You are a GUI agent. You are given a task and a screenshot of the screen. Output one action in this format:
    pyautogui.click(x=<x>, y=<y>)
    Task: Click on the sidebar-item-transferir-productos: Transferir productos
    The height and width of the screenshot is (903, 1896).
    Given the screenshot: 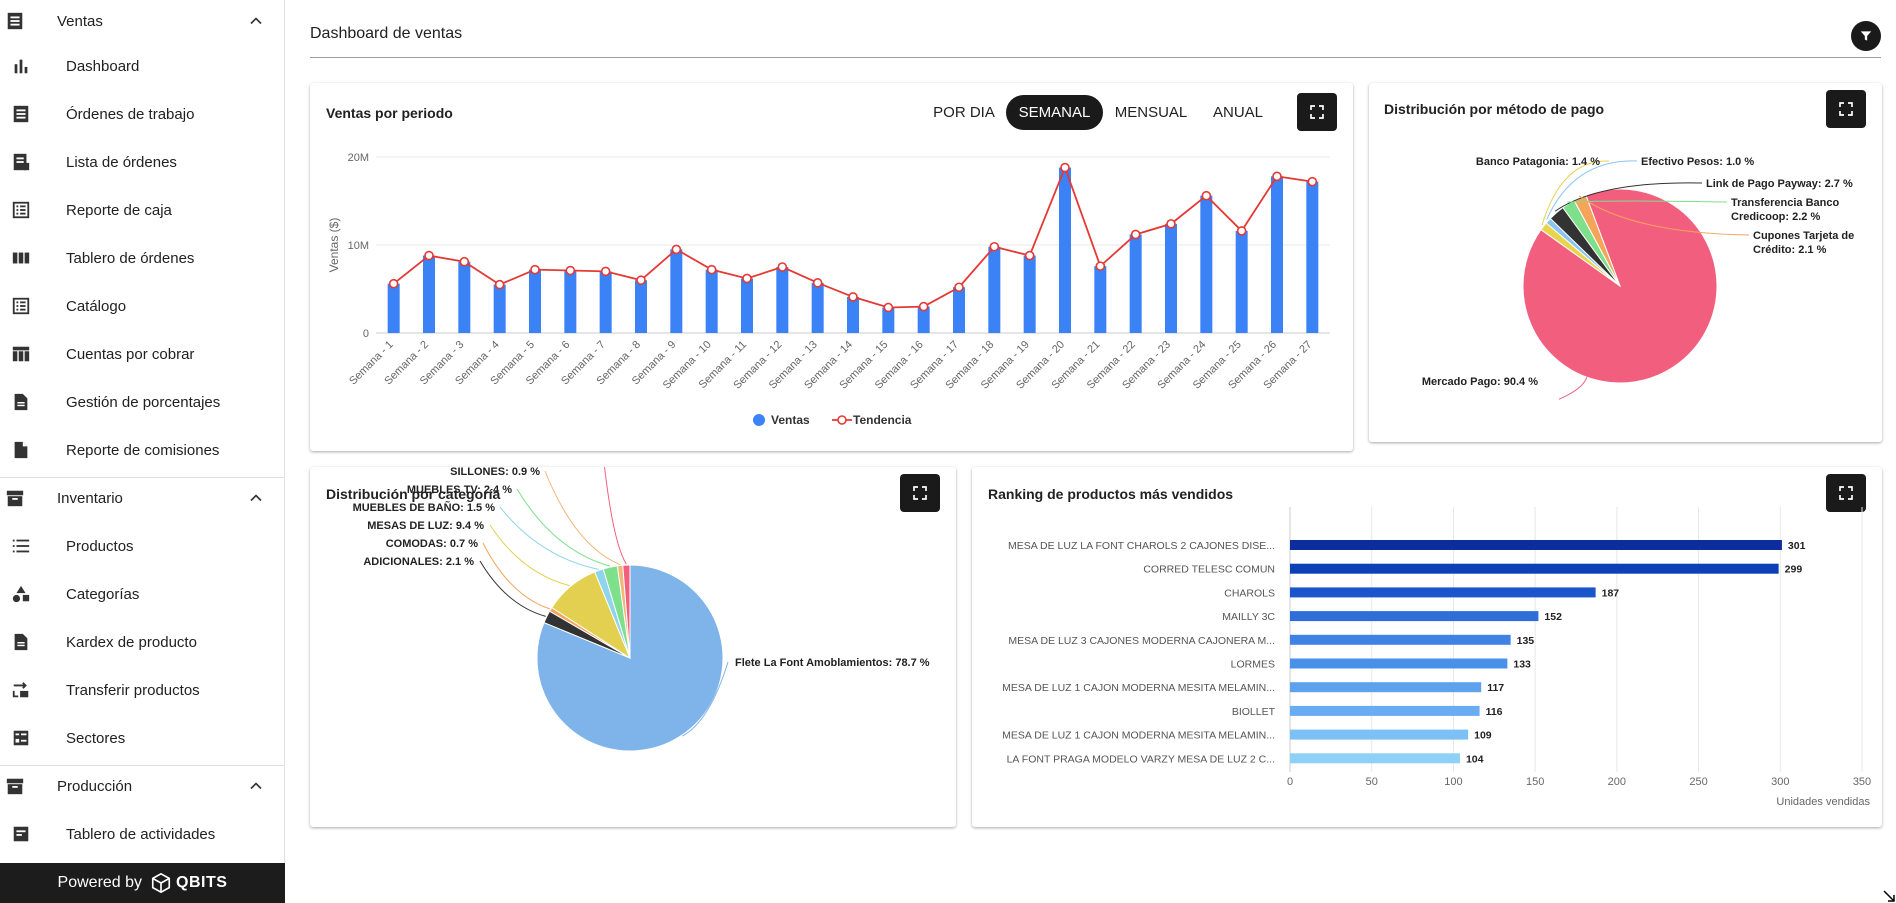 What is the action you would take?
    pyautogui.click(x=142, y=690)
    